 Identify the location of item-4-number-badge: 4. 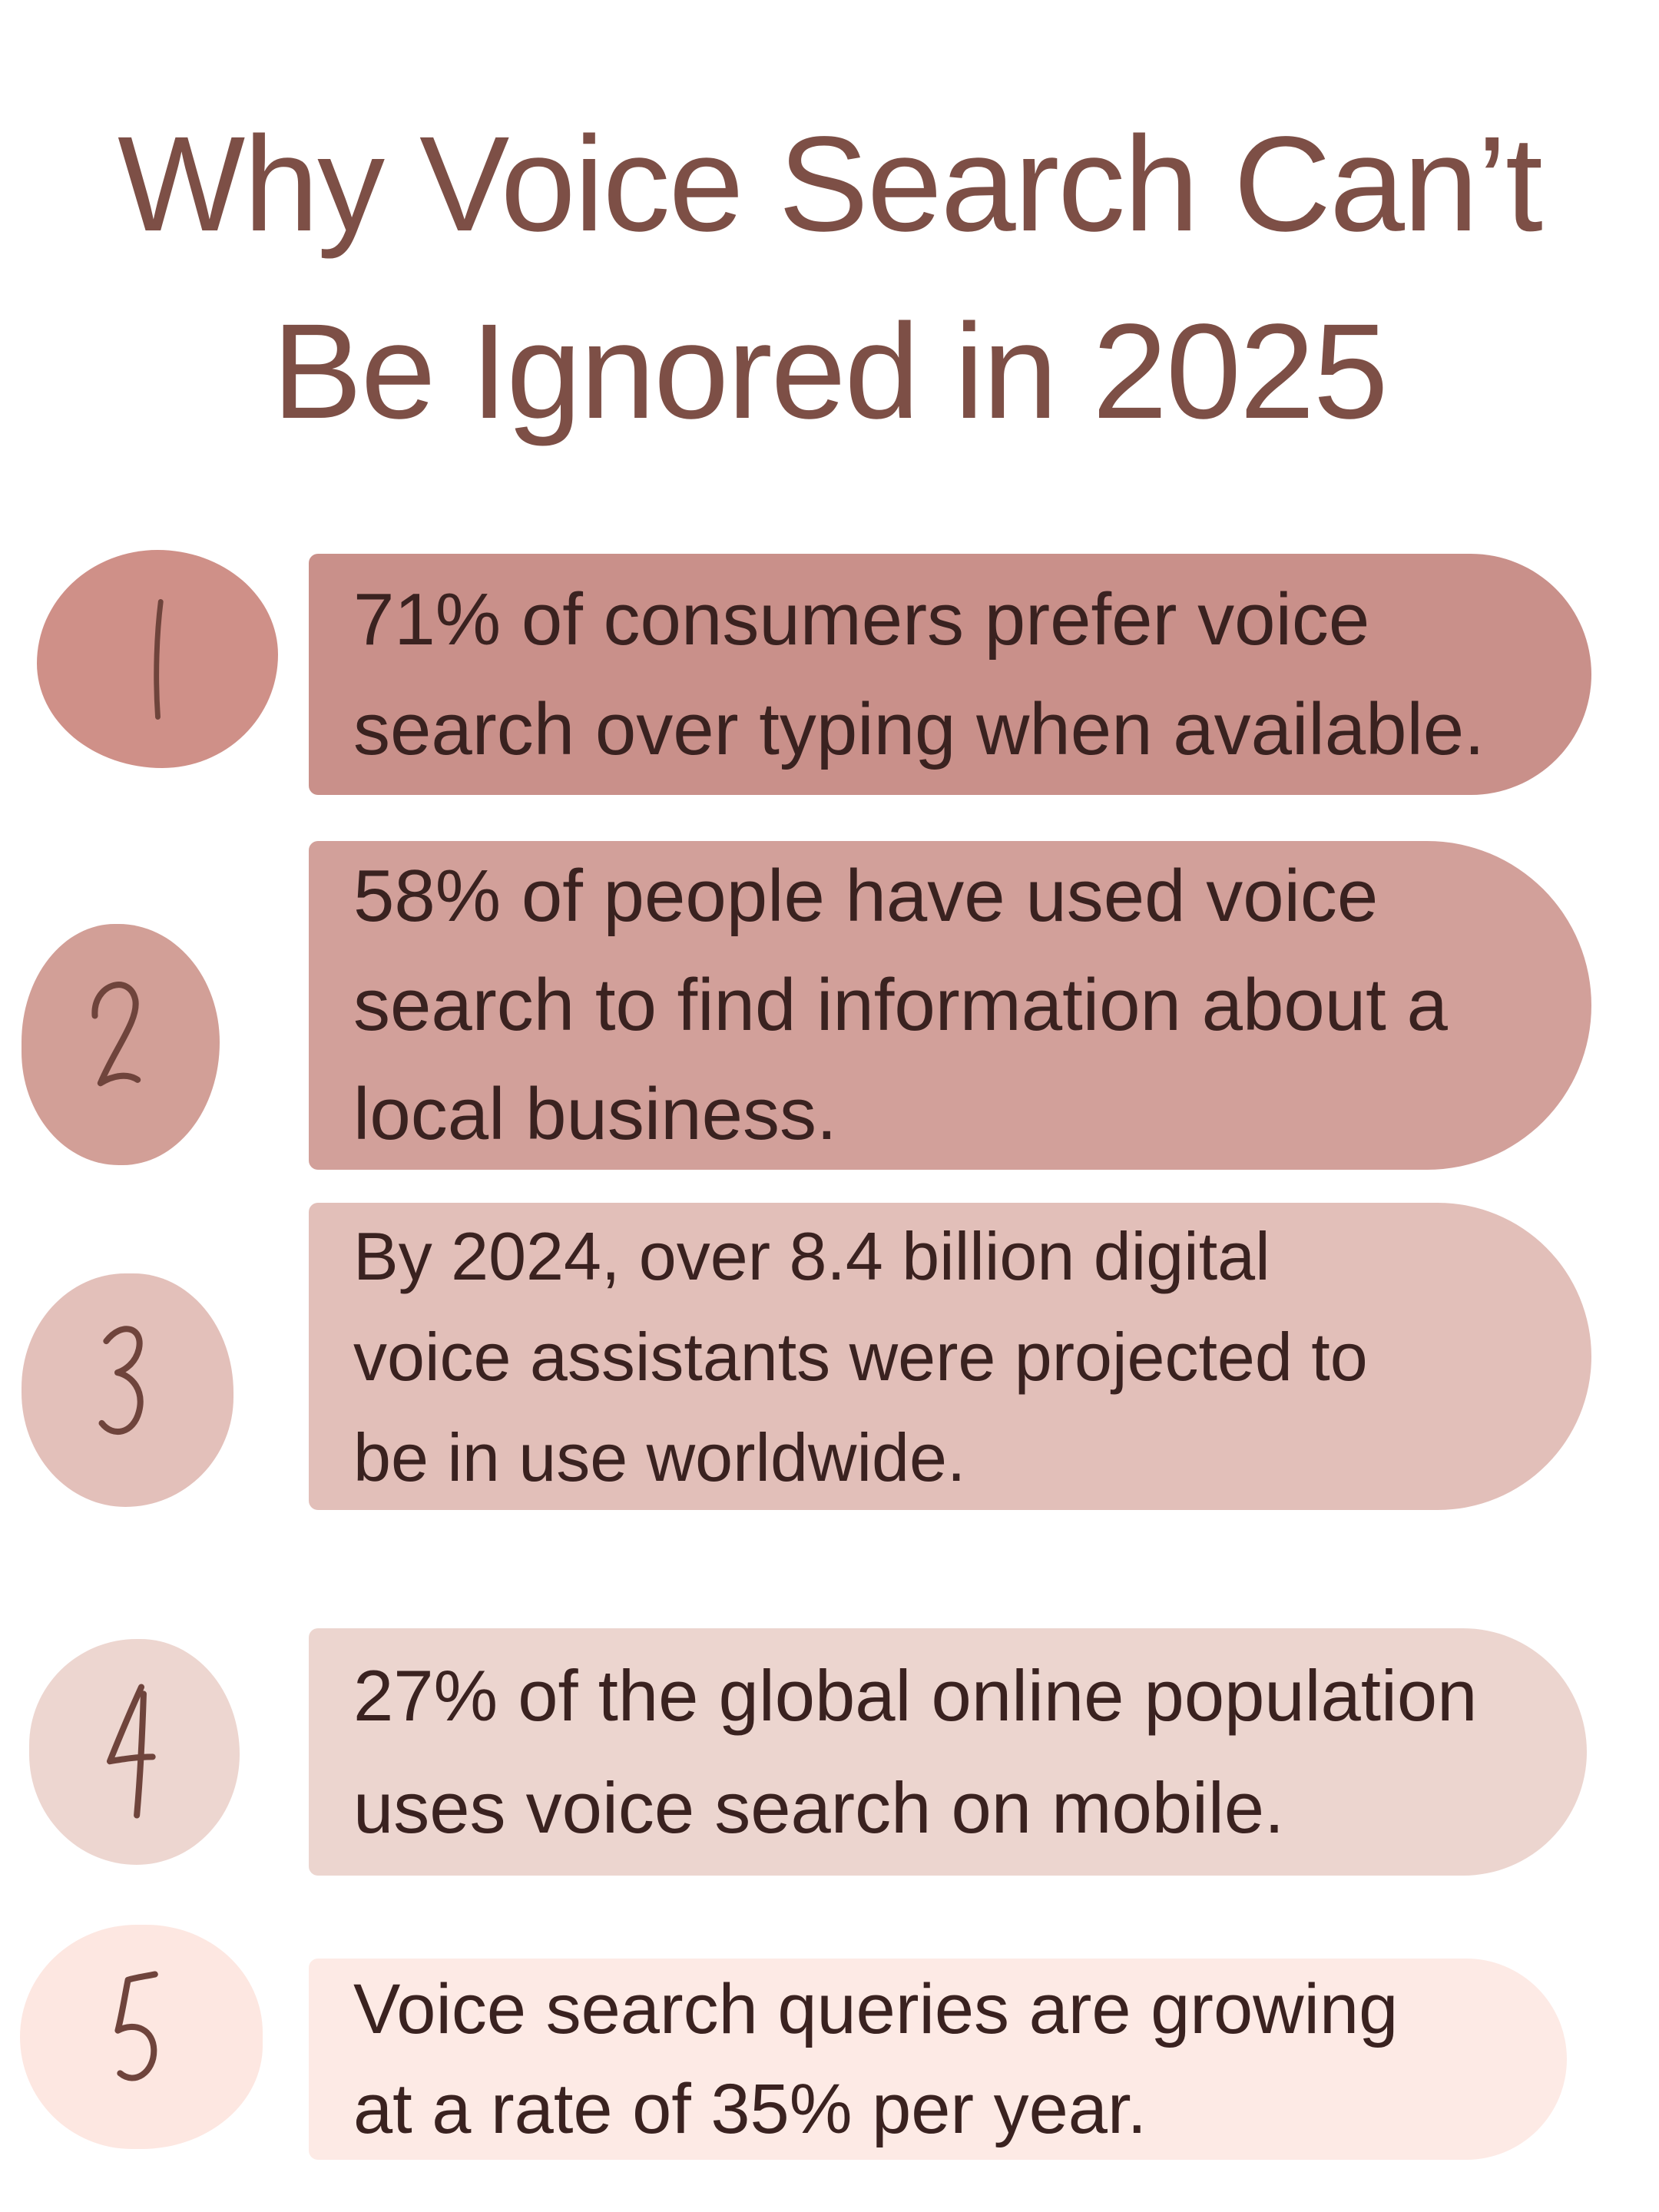
(135, 1752).